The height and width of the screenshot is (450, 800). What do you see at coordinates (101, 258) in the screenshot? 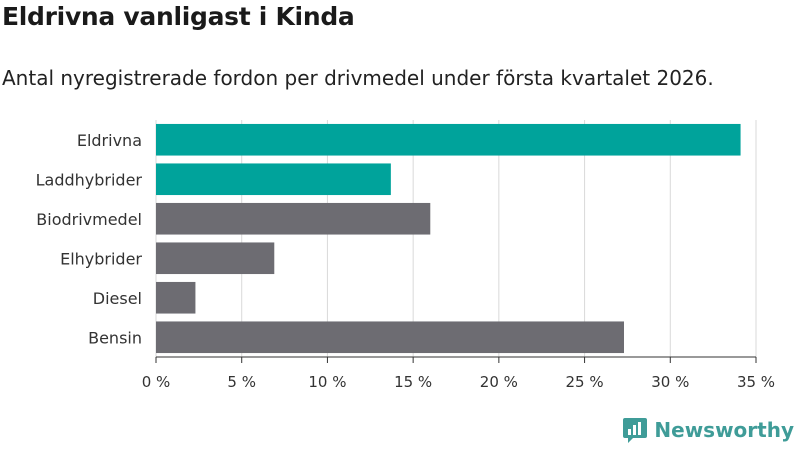
I see `category-label: Elhybrider` at bounding box center [101, 258].